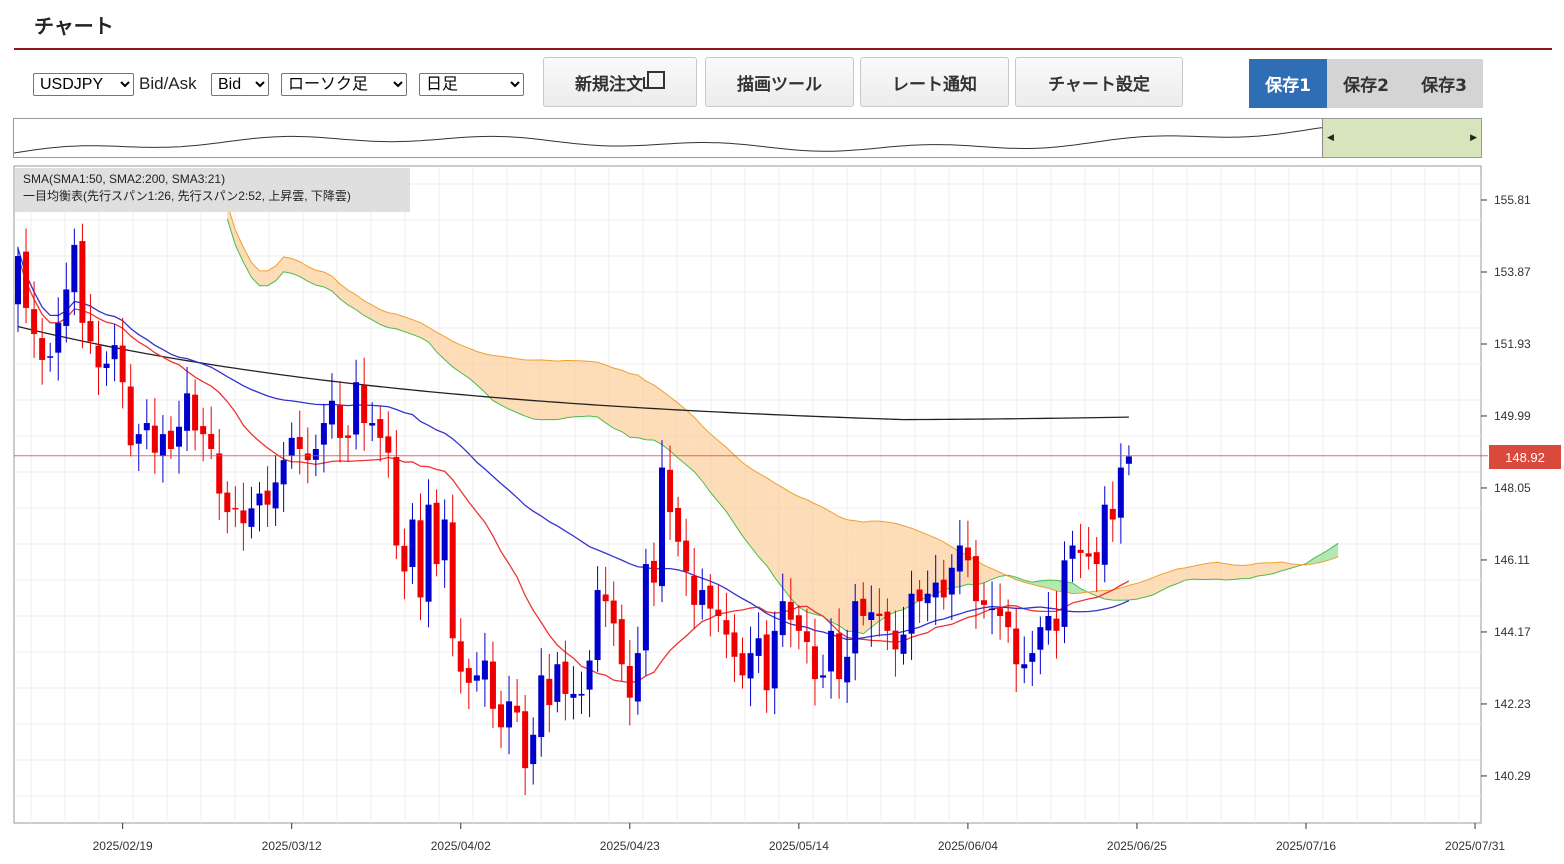 The height and width of the screenshot is (864, 1564). Describe the element at coordinates (461, 846) in the screenshot. I see `x-axis-tick-label: 2025/04/02` at that location.